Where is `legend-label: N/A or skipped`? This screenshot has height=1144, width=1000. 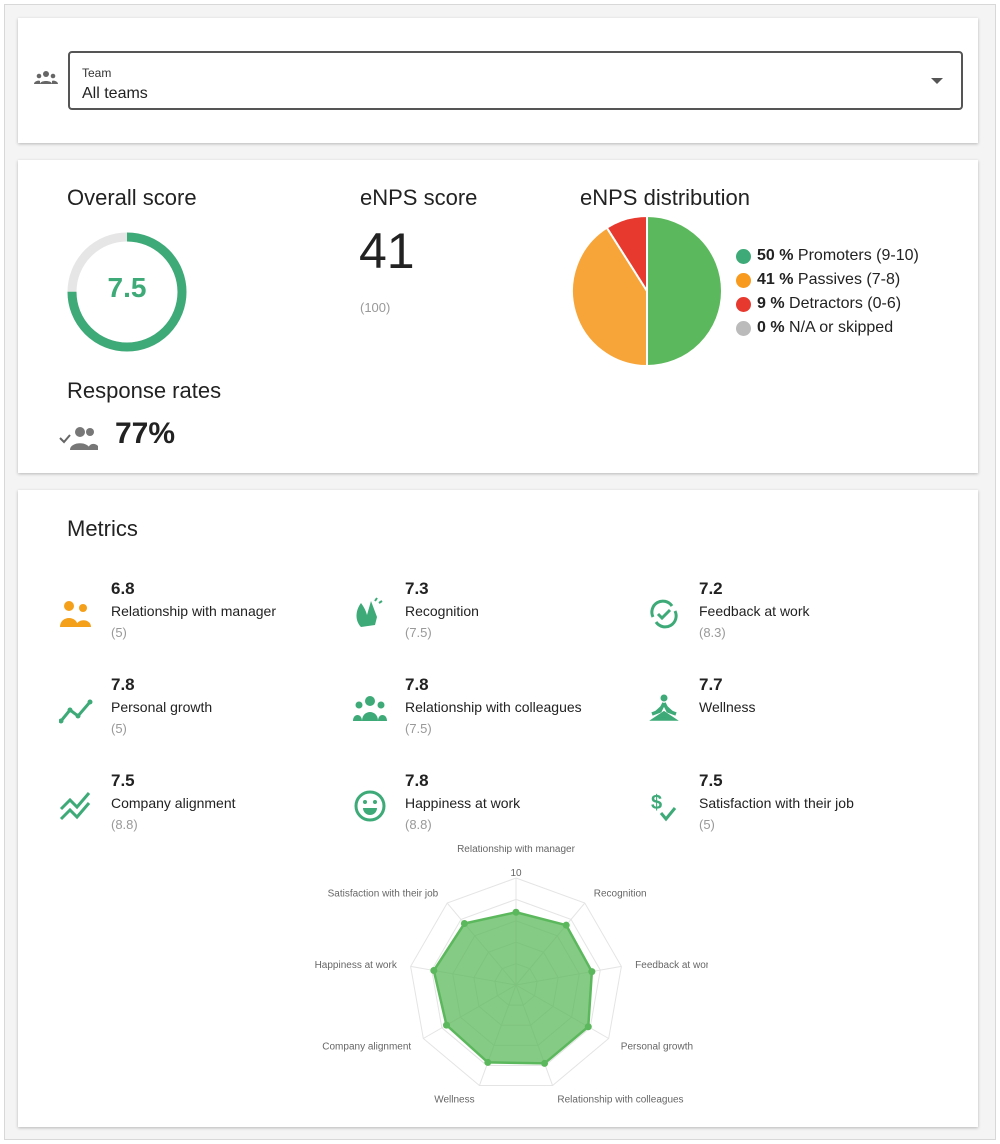 legend-label: N/A or skipped is located at coordinates (841, 327).